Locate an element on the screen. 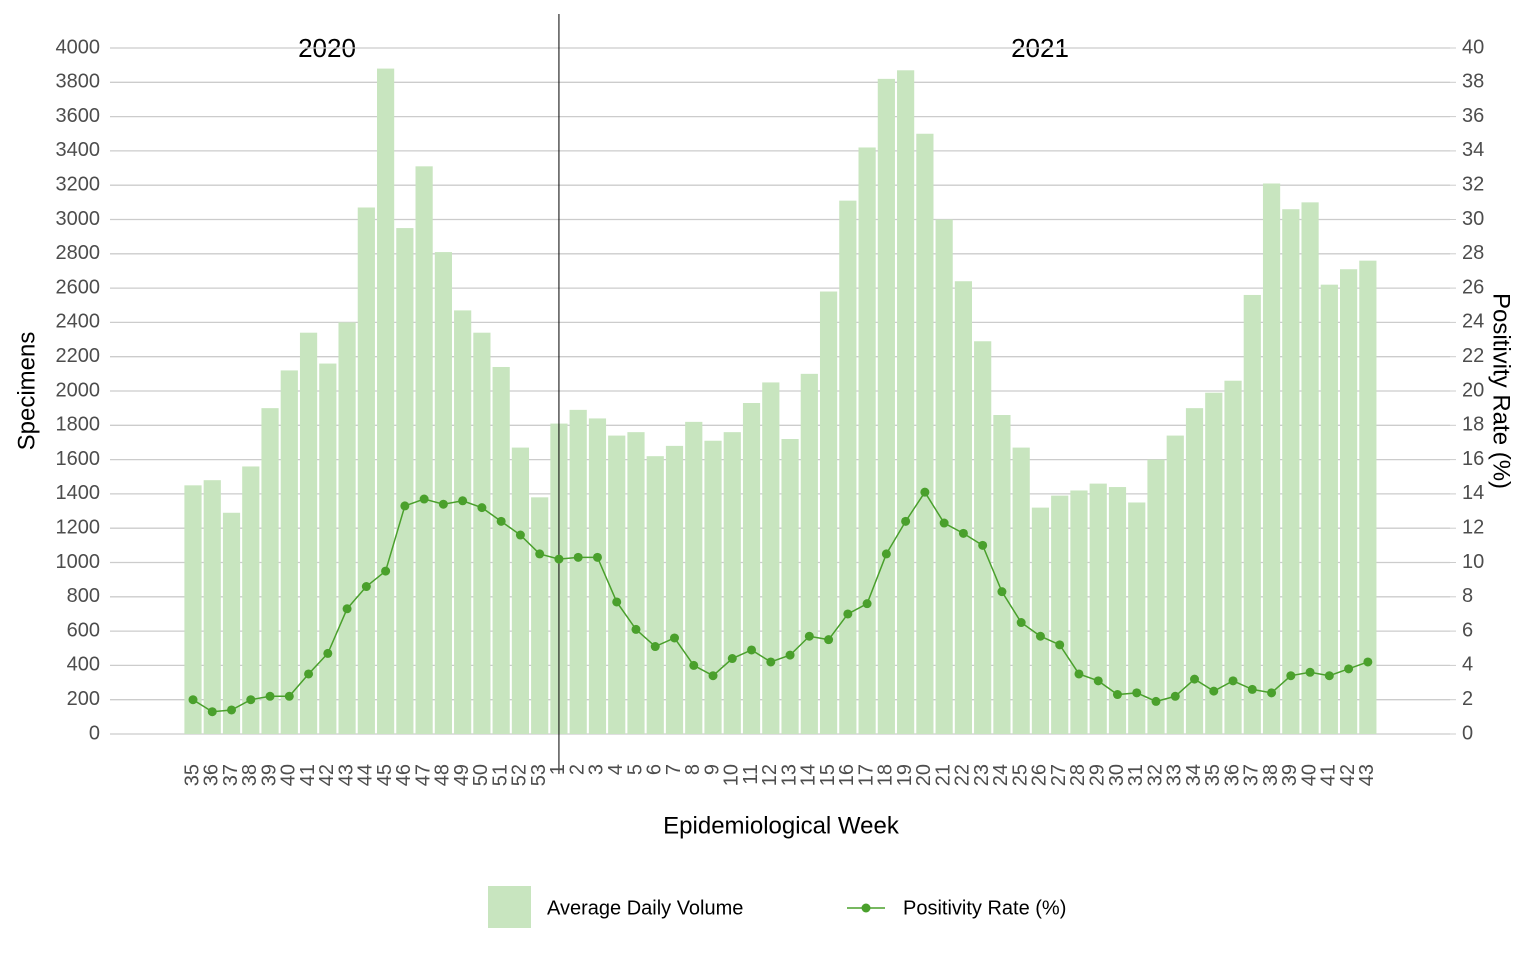 Image resolution: width=1536 pixels, height=960 pixels. x-tick-label: 19 is located at coordinates (905, 775).